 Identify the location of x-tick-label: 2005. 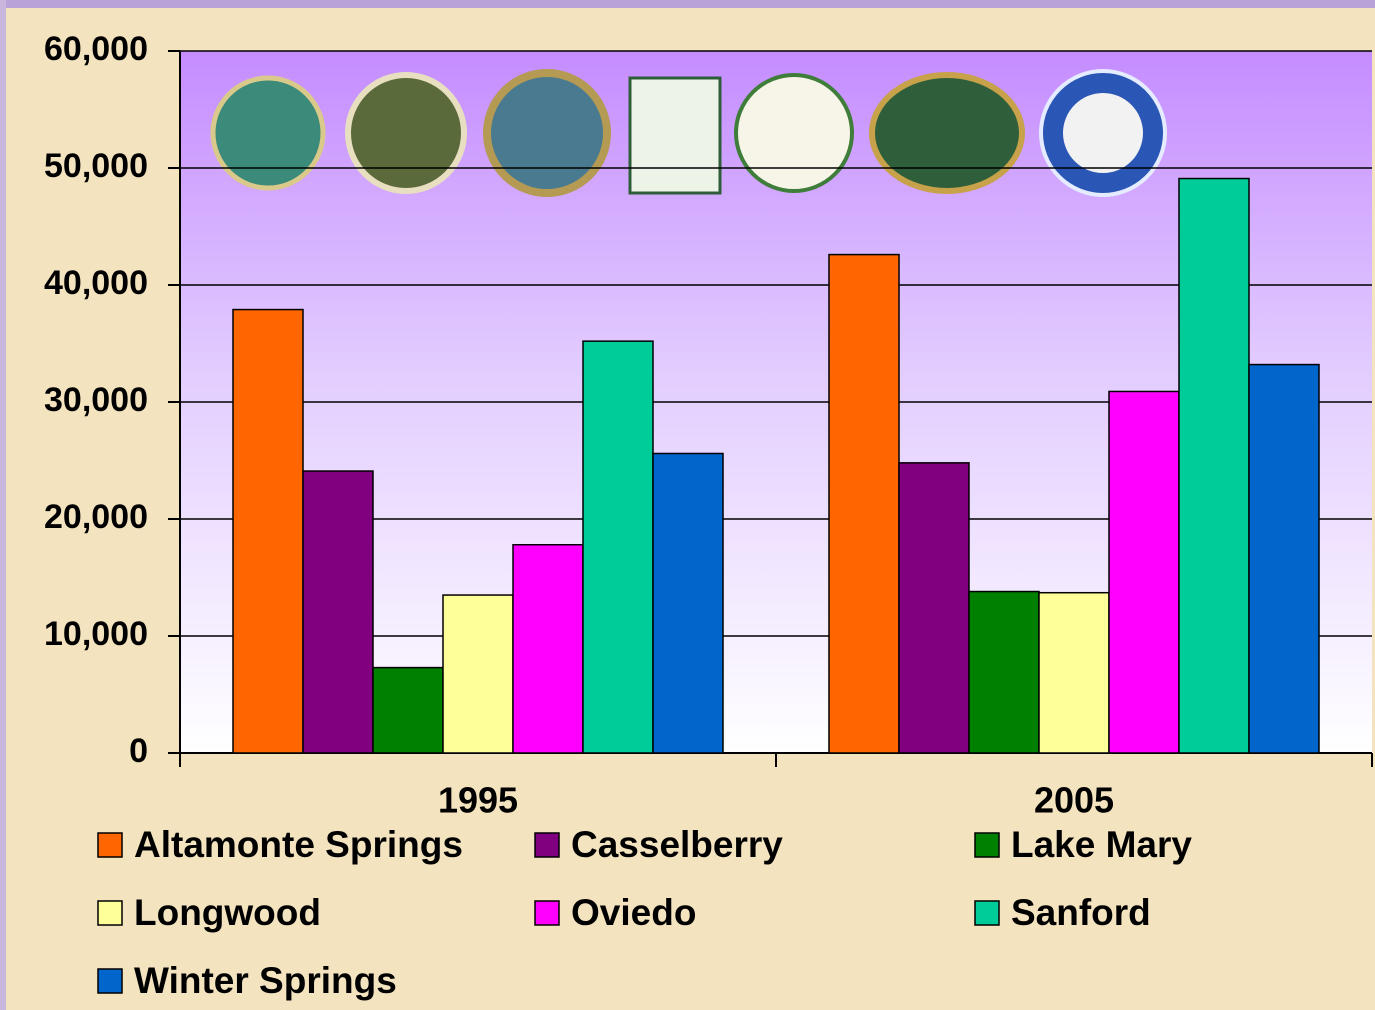
(1074, 800).